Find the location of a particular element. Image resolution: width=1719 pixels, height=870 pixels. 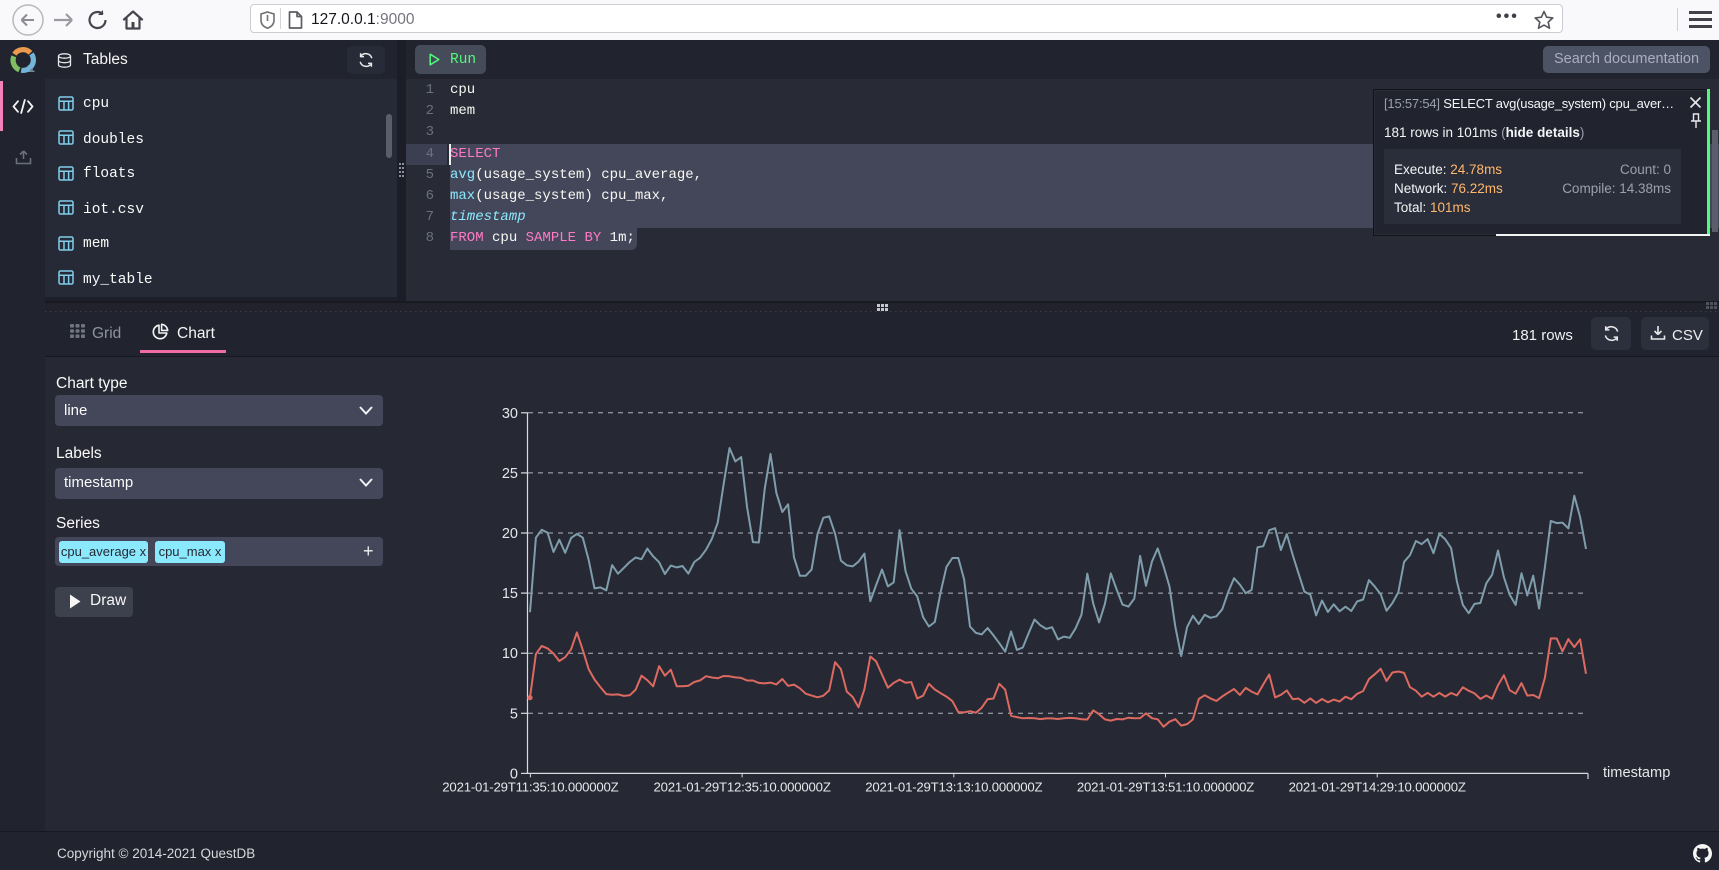

svg-text: timestamp is located at coordinates (1636, 773).